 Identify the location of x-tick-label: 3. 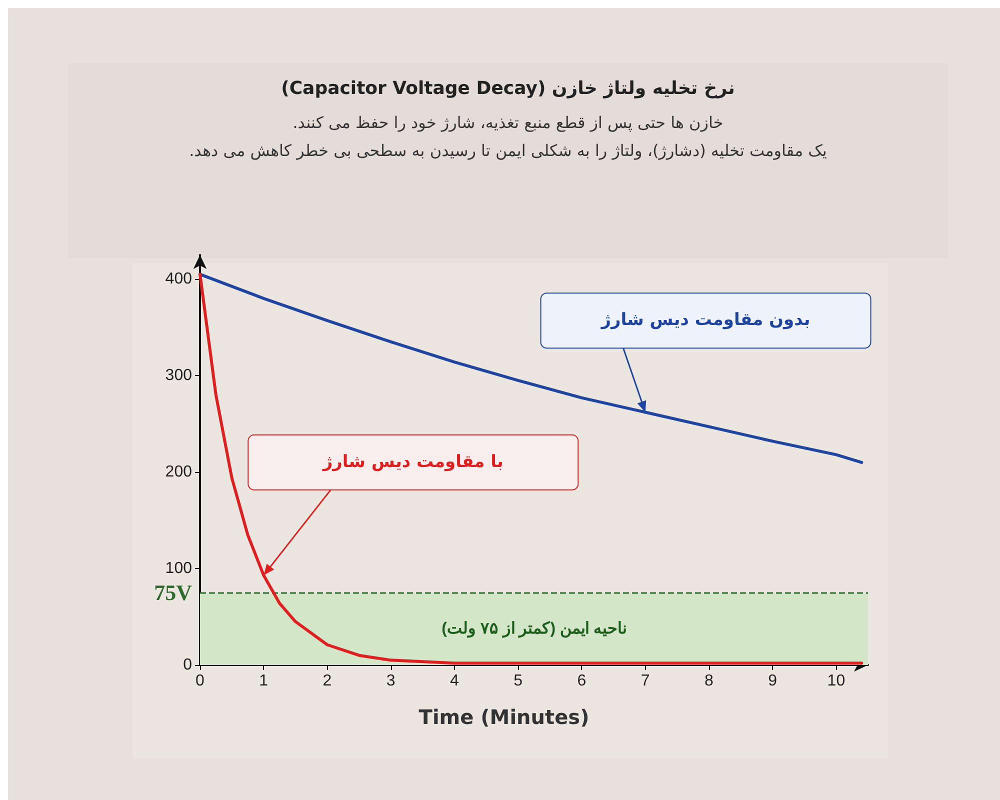
(391, 681).